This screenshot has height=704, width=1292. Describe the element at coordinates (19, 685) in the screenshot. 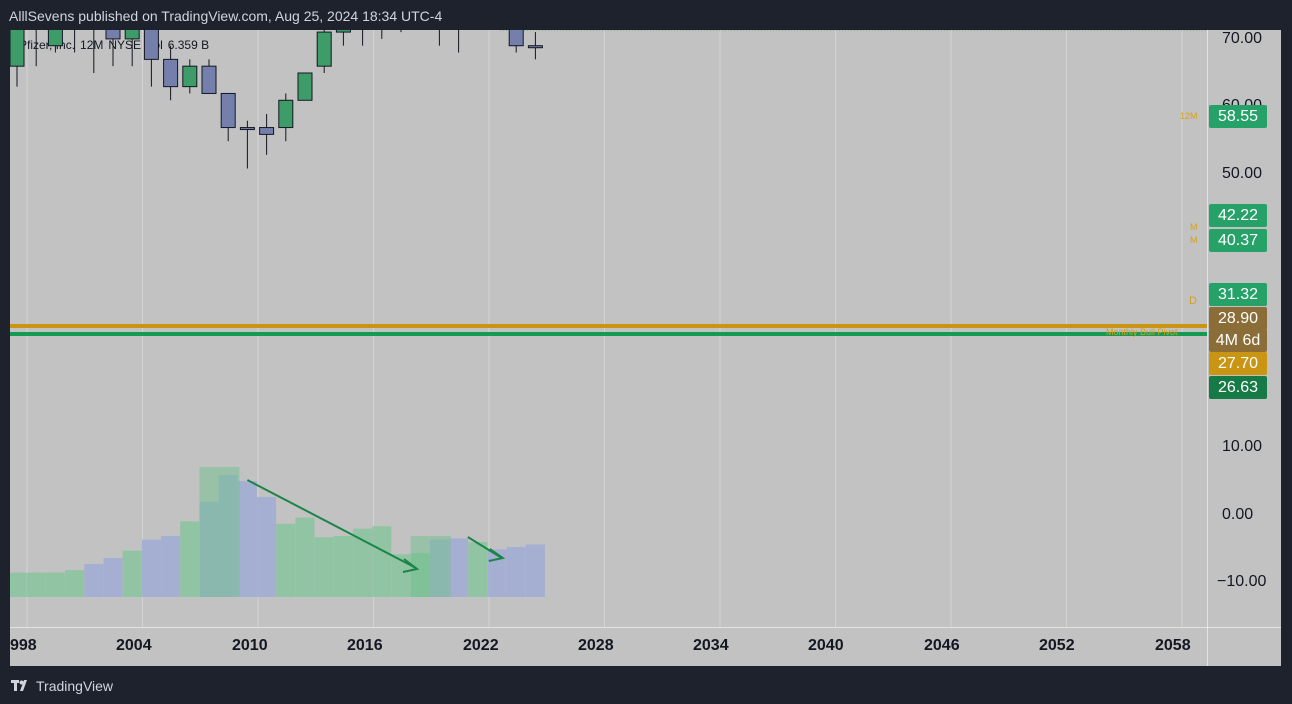

I see `tradingview-logo-icon` at that location.